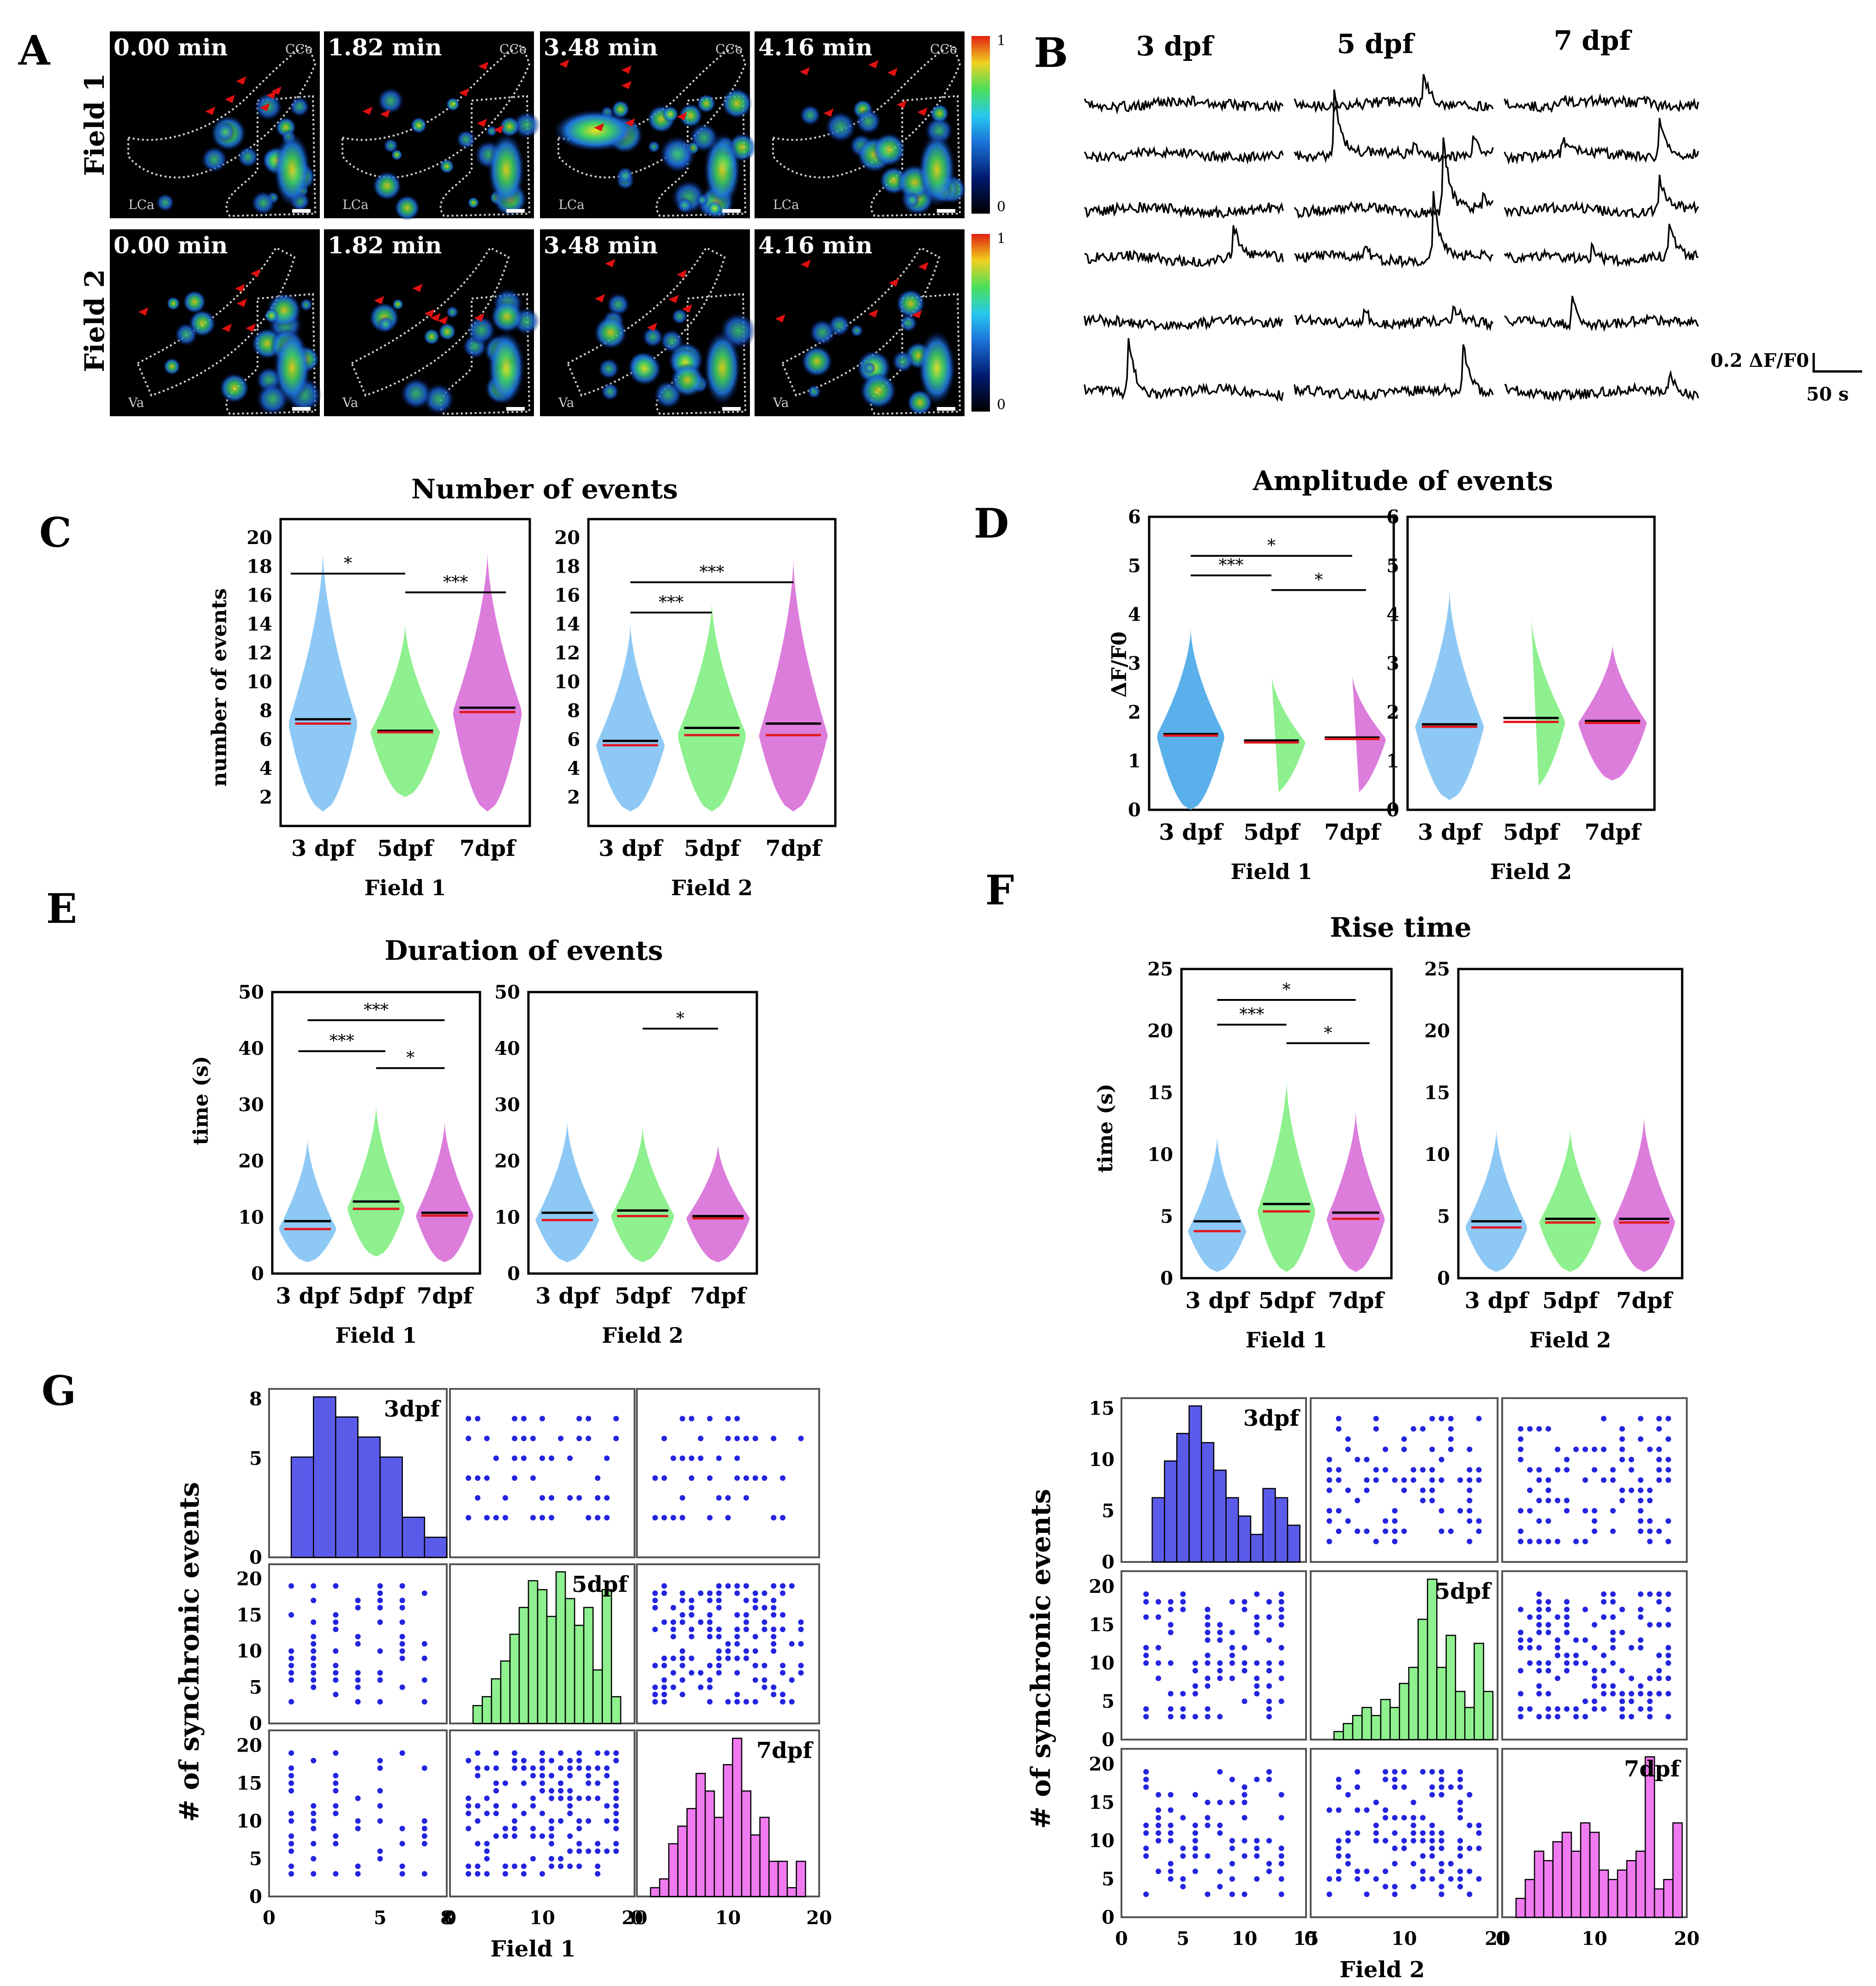 This screenshot has width=1876, height=1986. Describe the element at coordinates (259, 682) in the screenshot. I see `y-tick-label: 10` at that location.